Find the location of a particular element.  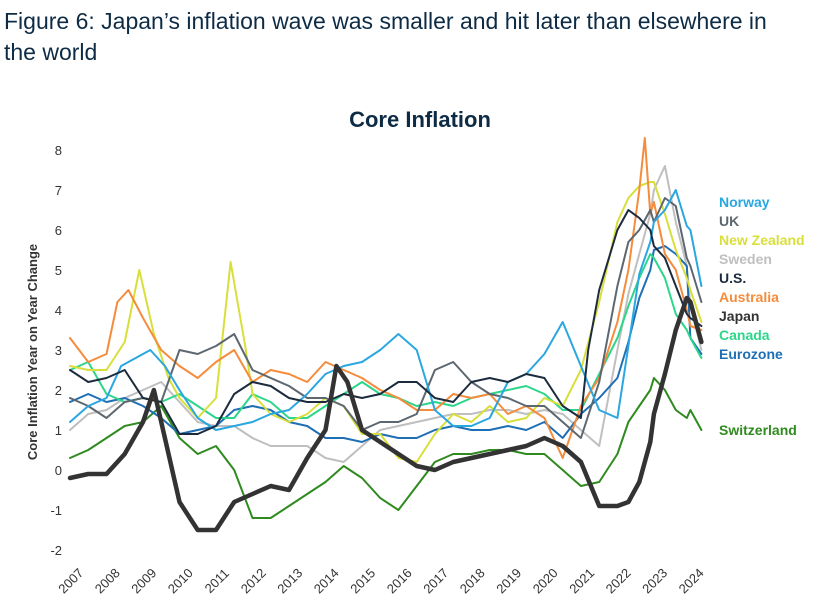

y-axis-label: Core Inflation Year on Year Change is located at coordinates (32, 352).